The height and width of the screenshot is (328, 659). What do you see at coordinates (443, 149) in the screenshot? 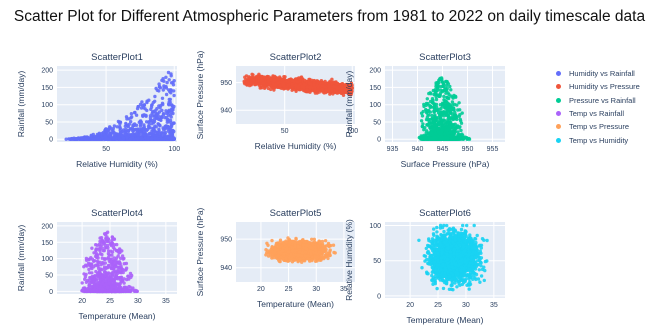
I see `x-tick-label: 945` at bounding box center [443, 149].